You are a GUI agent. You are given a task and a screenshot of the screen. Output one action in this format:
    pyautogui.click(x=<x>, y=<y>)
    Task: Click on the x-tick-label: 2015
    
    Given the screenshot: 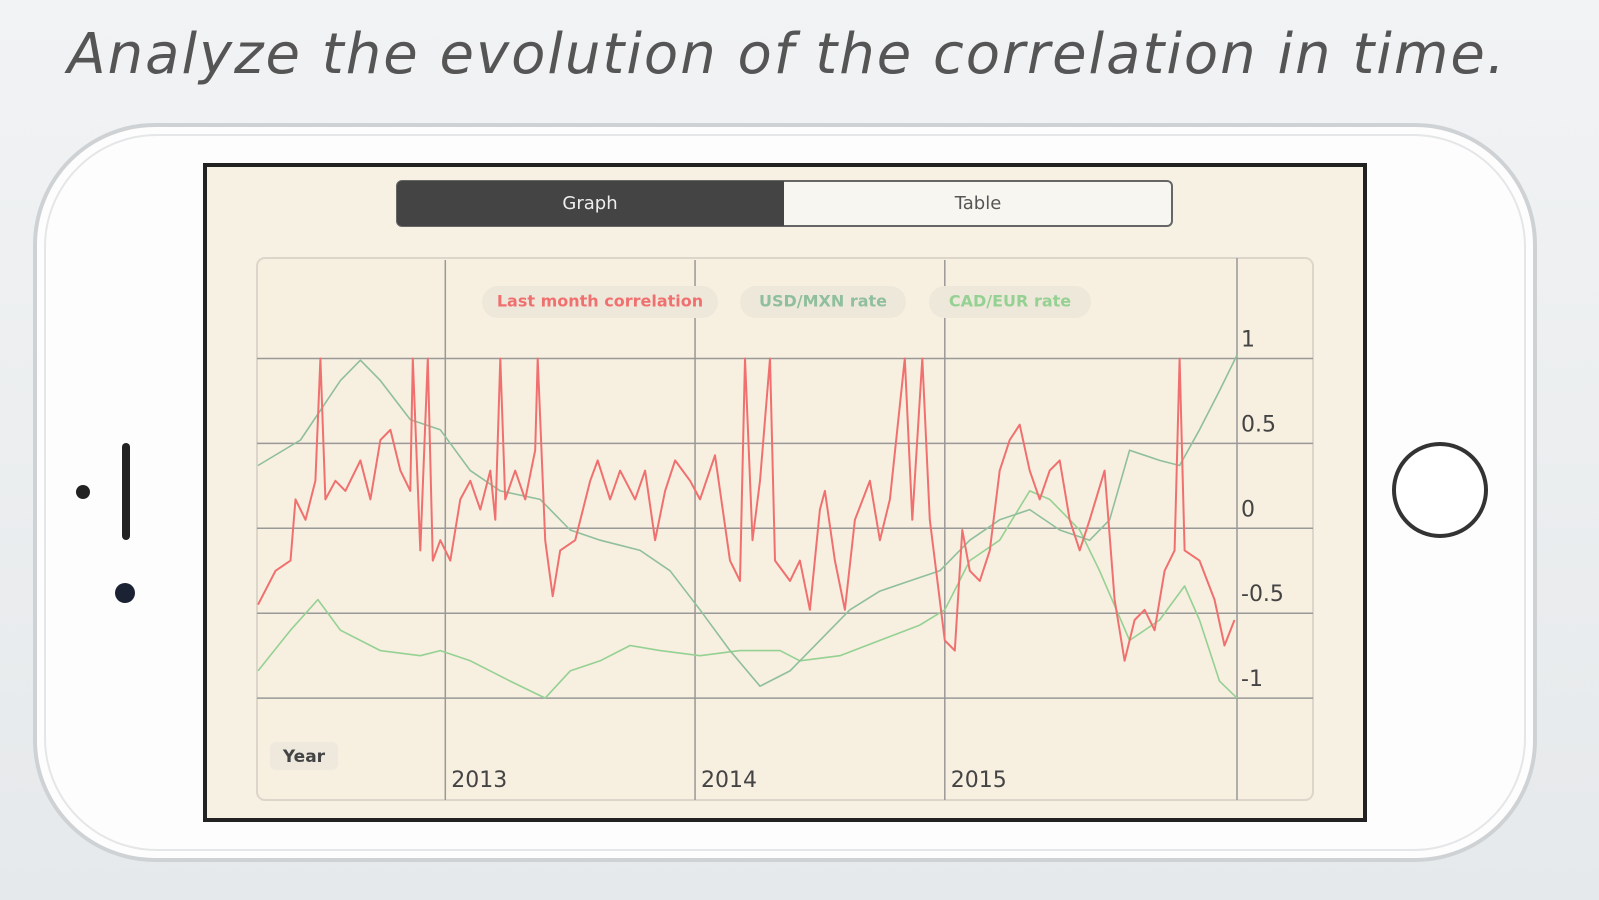 What is the action you would take?
    pyautogui.click(x=979, y=780)
    